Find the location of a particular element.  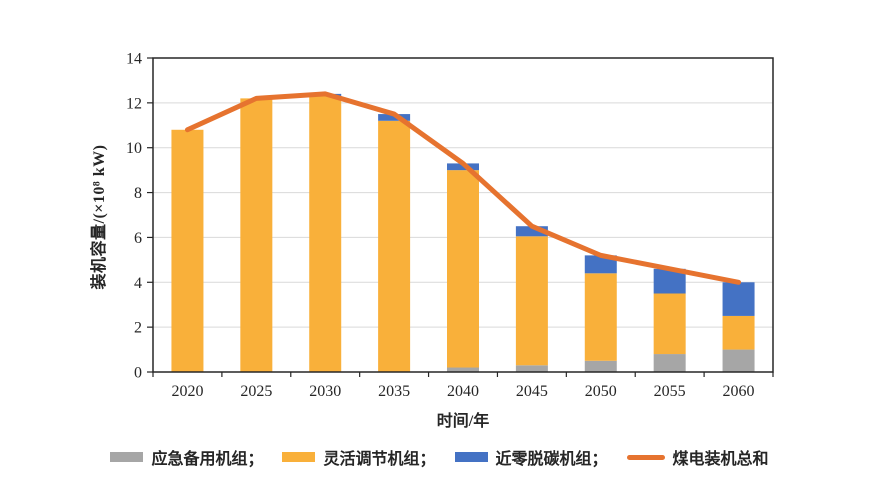

y-tick-label: 8 is located at coordinates (138, 193).